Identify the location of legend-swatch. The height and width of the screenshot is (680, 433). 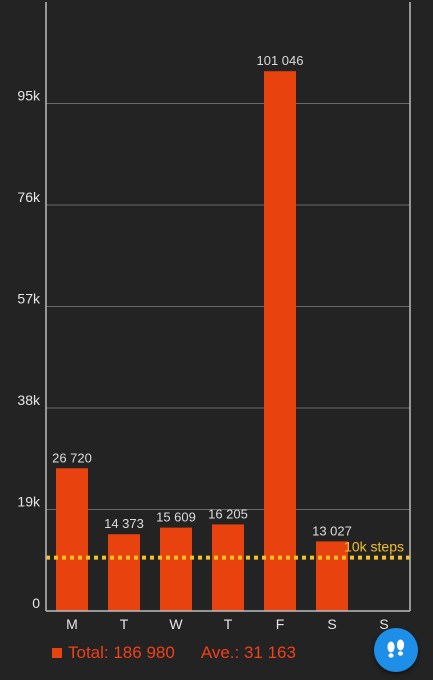
(57, 653).